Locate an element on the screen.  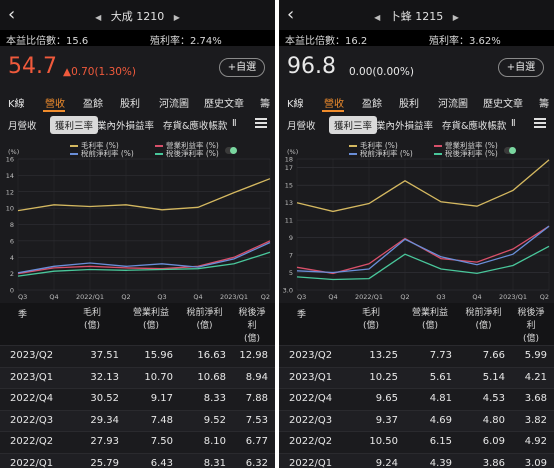
x-tick-label: 2022/Q1 is located at coordinates (369, 297).